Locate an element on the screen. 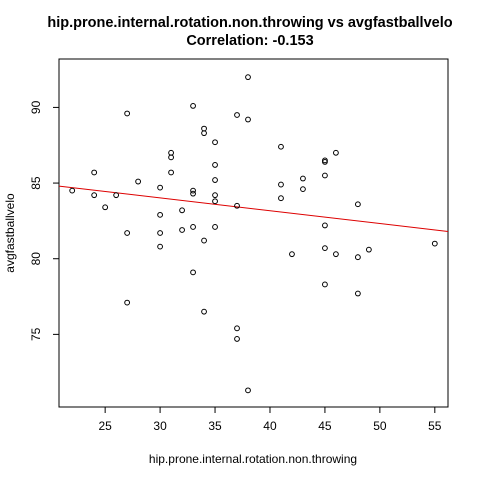 The image size is (480, 480). y-axis: 75 80 85 90 is located at coordinates (44, 220).